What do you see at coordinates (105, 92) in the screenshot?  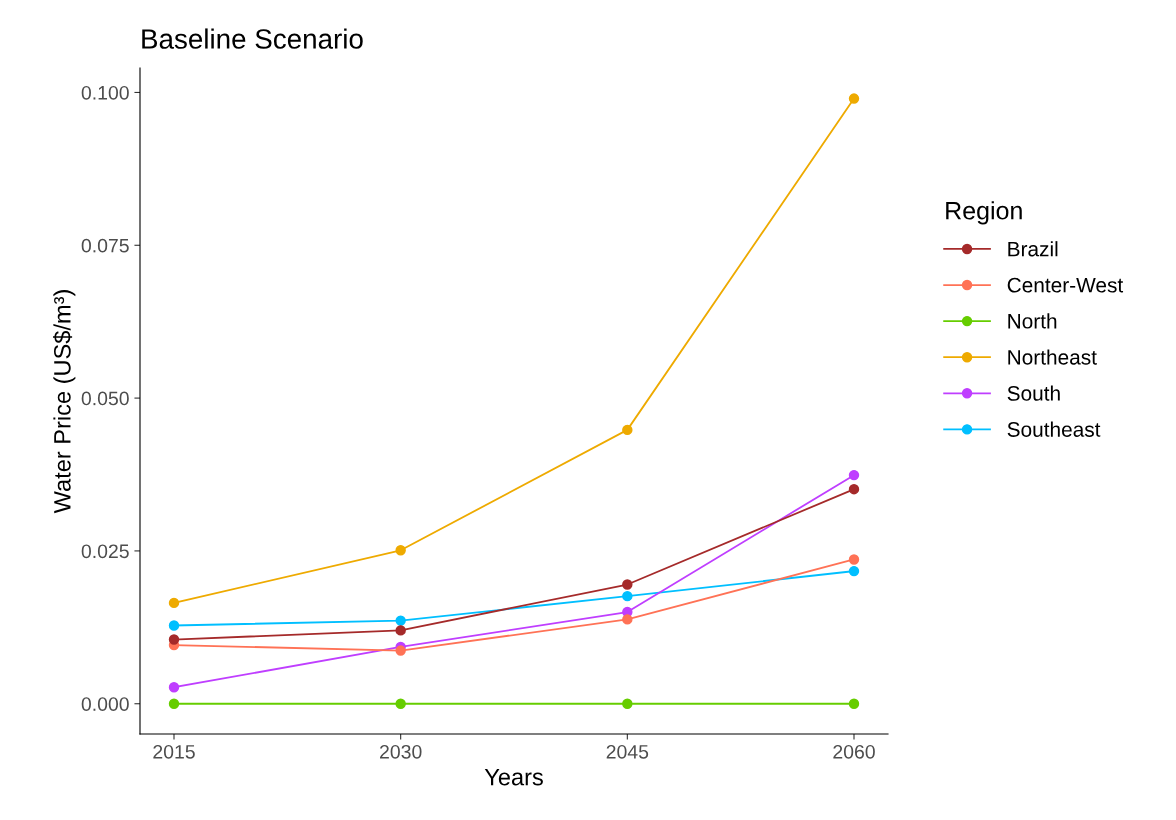 I see `y-tick-label: 0.100` at bounding box center [105, 92].